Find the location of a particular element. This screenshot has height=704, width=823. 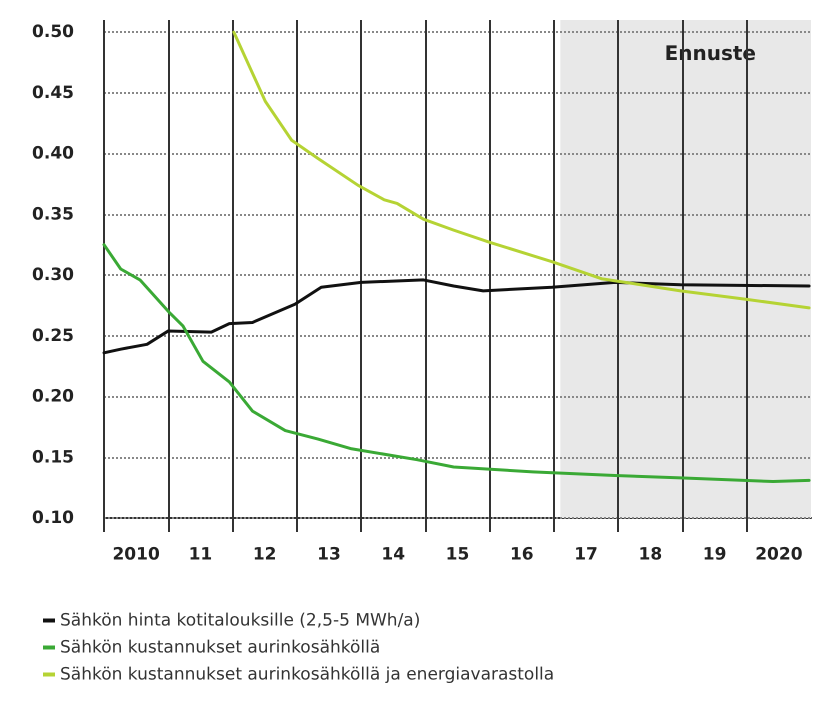

y-tick-label: 0.15 is located at coordinates (53, 457).